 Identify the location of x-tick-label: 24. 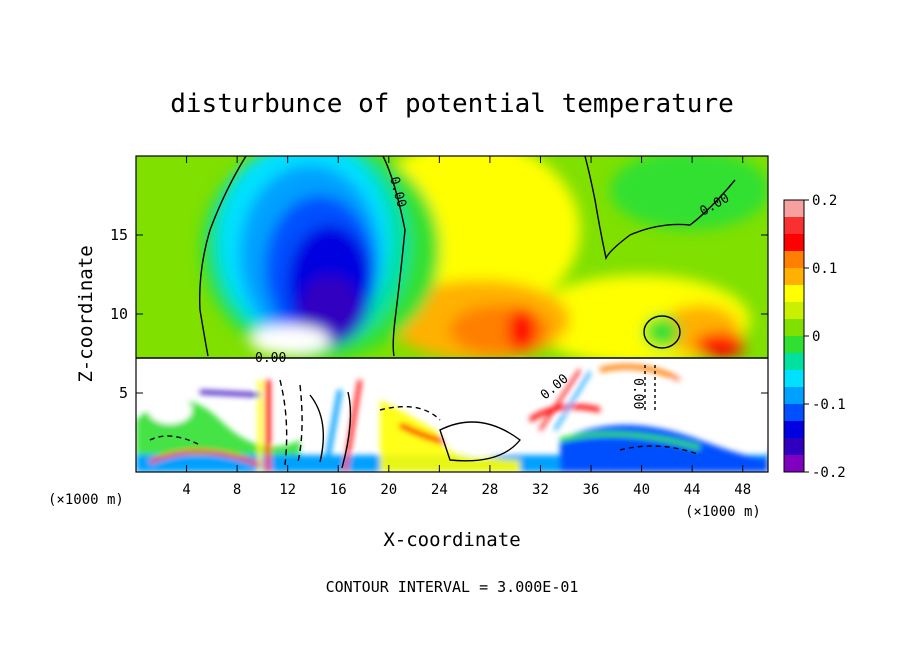
(439, 490).